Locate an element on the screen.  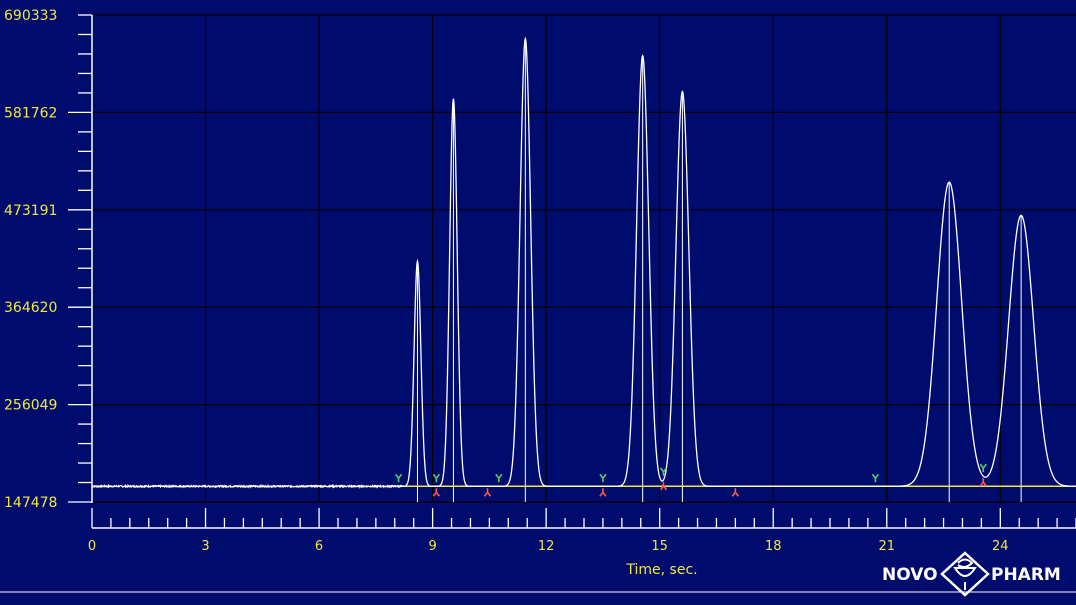
x-tick-label: 3 is located at coordinates (205, 546).